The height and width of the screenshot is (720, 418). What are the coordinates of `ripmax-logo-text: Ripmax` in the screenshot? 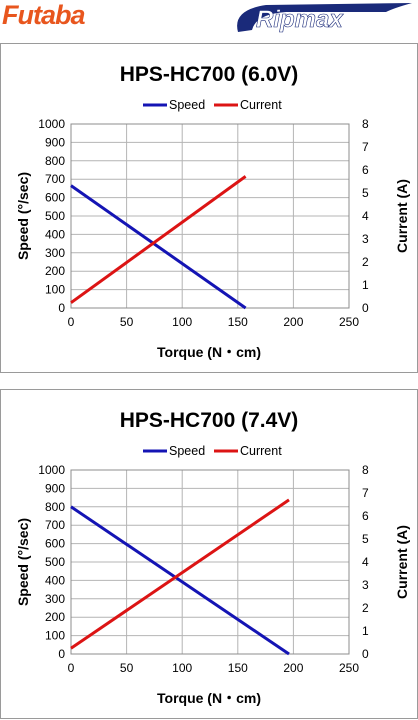 It's located at (300, 19).